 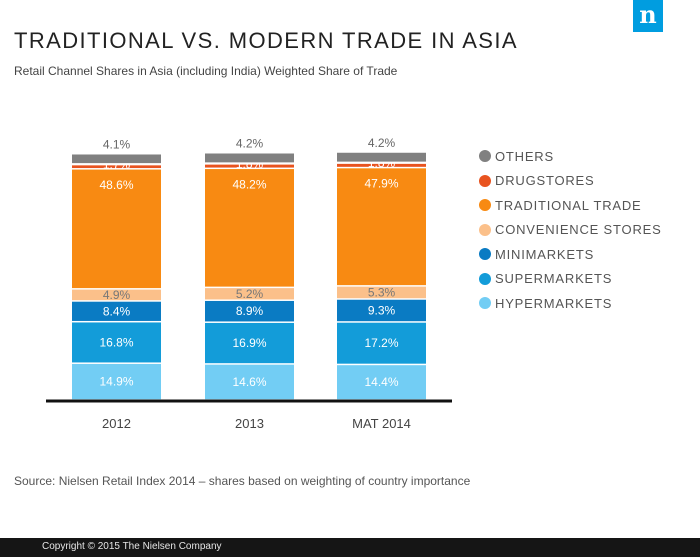 I want to click on copyright-text: Copyright © 2015 The Nielsen Company, so click(x=132, y=546).